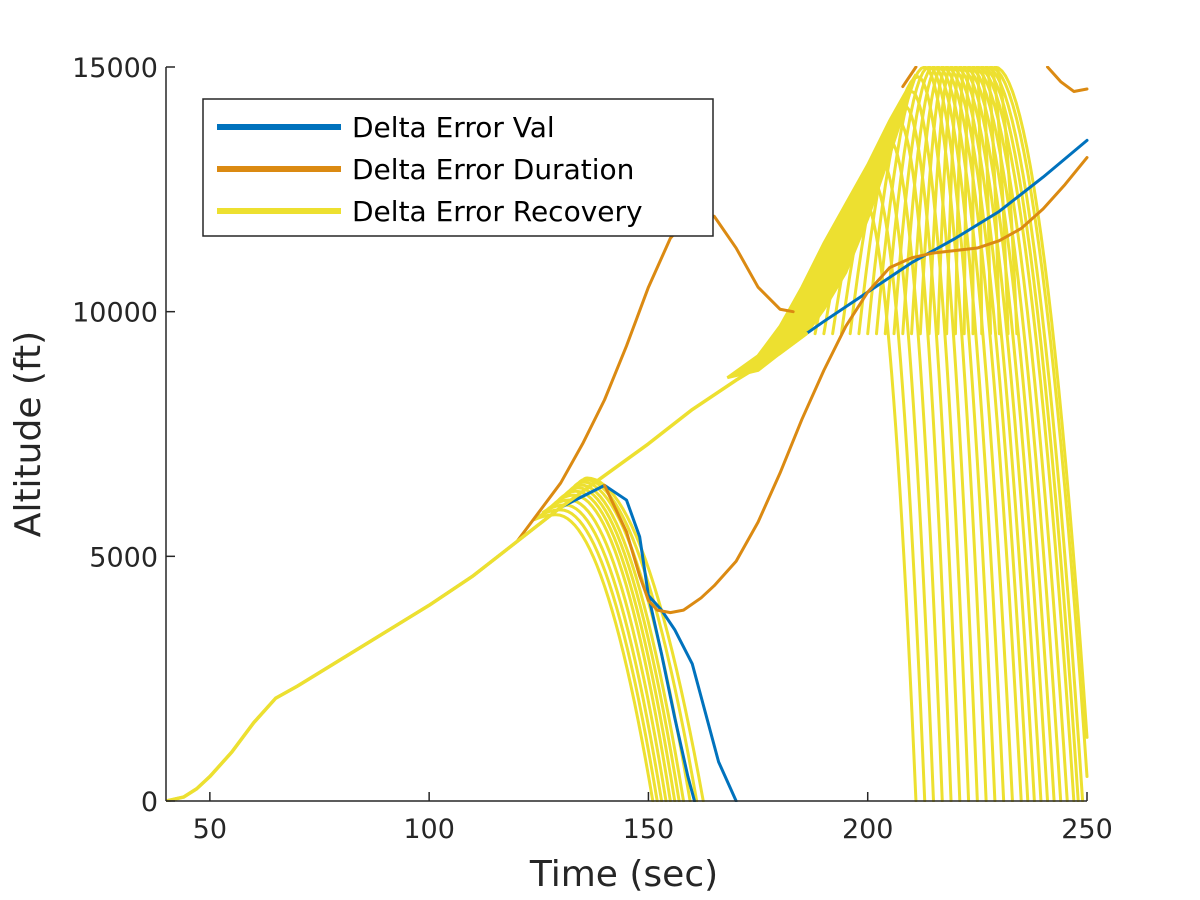  What do you see at coordinates (123, 557) in the screenshot?
I see `y-tick-label: 5000` at bounding box center [123, 557].